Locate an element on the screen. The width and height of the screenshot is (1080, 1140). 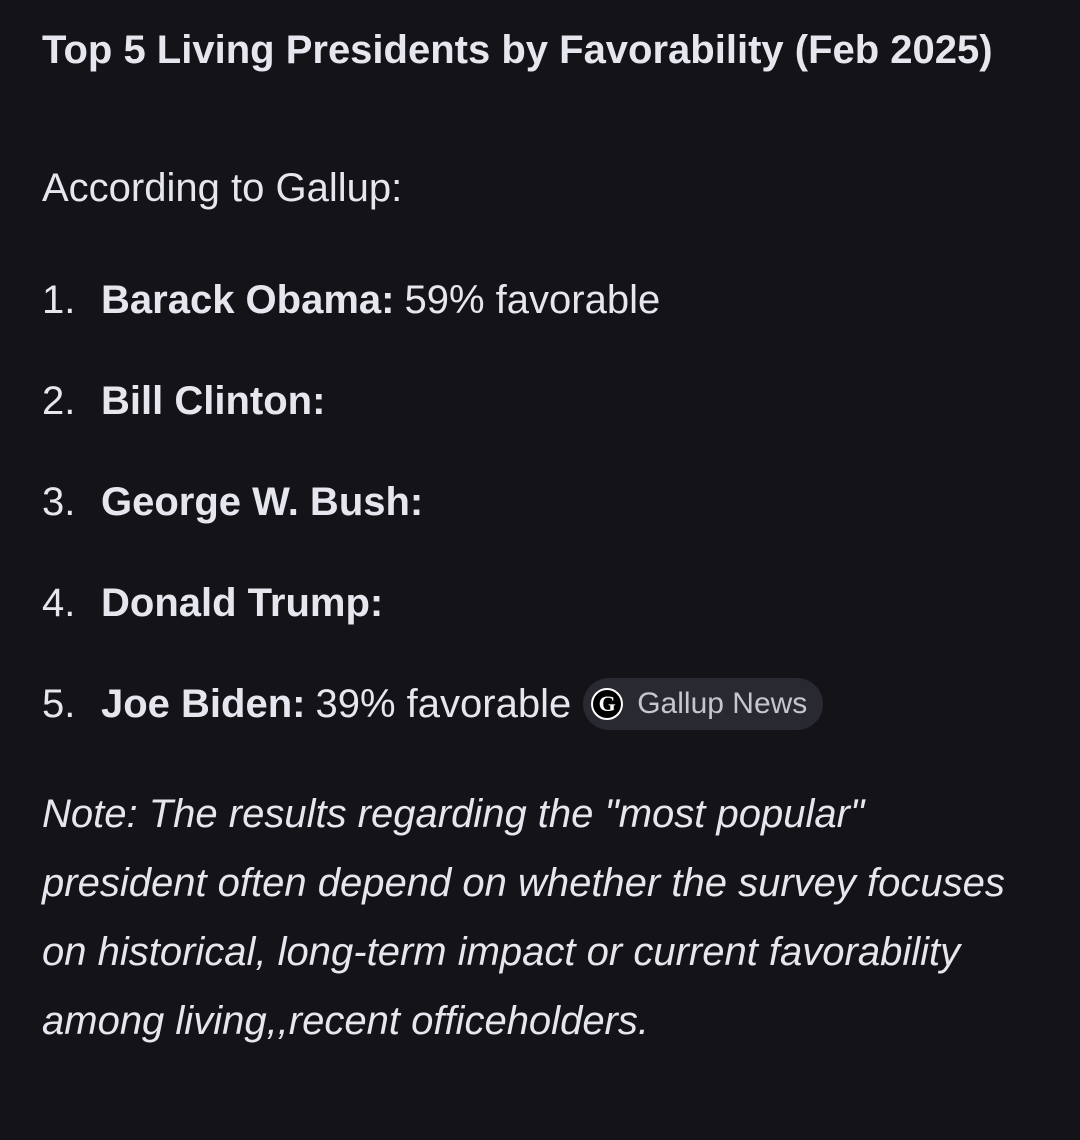
intro: According to Gallup: is located at coordinates (222, 188).